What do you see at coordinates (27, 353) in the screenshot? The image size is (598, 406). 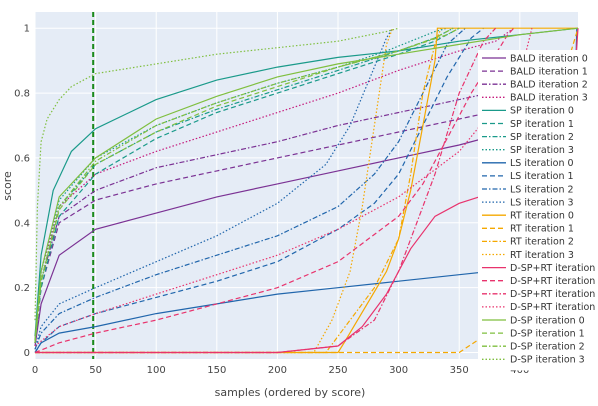 I see `y-tick-label: 0` at bounding box center [27, 353].